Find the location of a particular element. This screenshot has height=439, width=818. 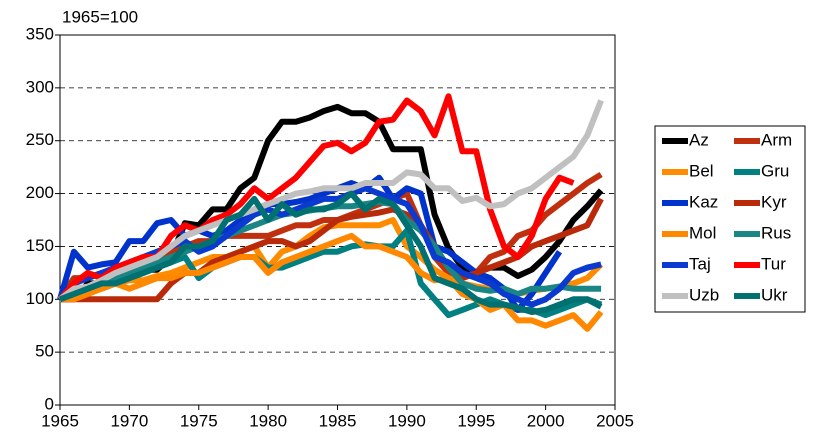

legend-box is located at coordinates (730, 219).